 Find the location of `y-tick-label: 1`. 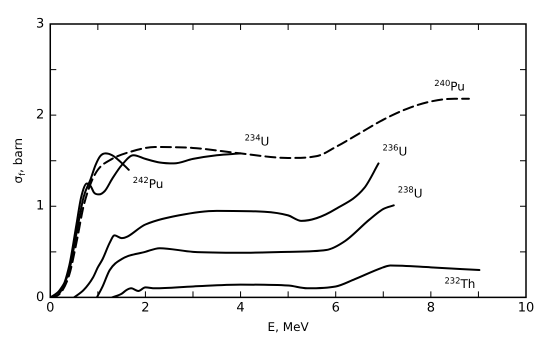

y-tick-label: 1 is located at coordinates (40, 206).